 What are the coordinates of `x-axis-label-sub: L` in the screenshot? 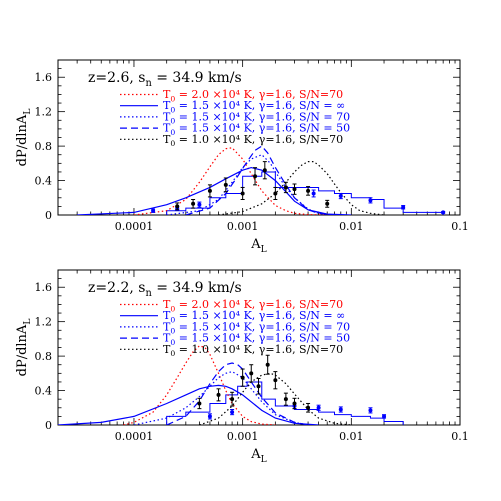 It's located at (264, 250).